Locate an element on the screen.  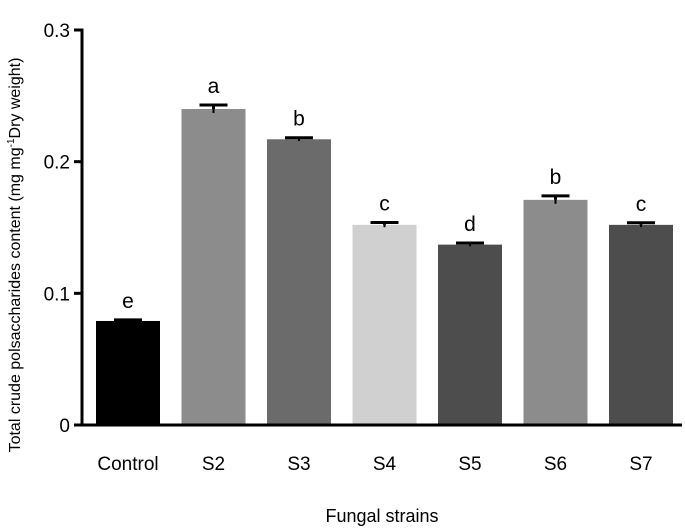
x-tick-labels-group: Control S2 S3 S4 S5 S6 S7 is located at coordinates (374, 464).